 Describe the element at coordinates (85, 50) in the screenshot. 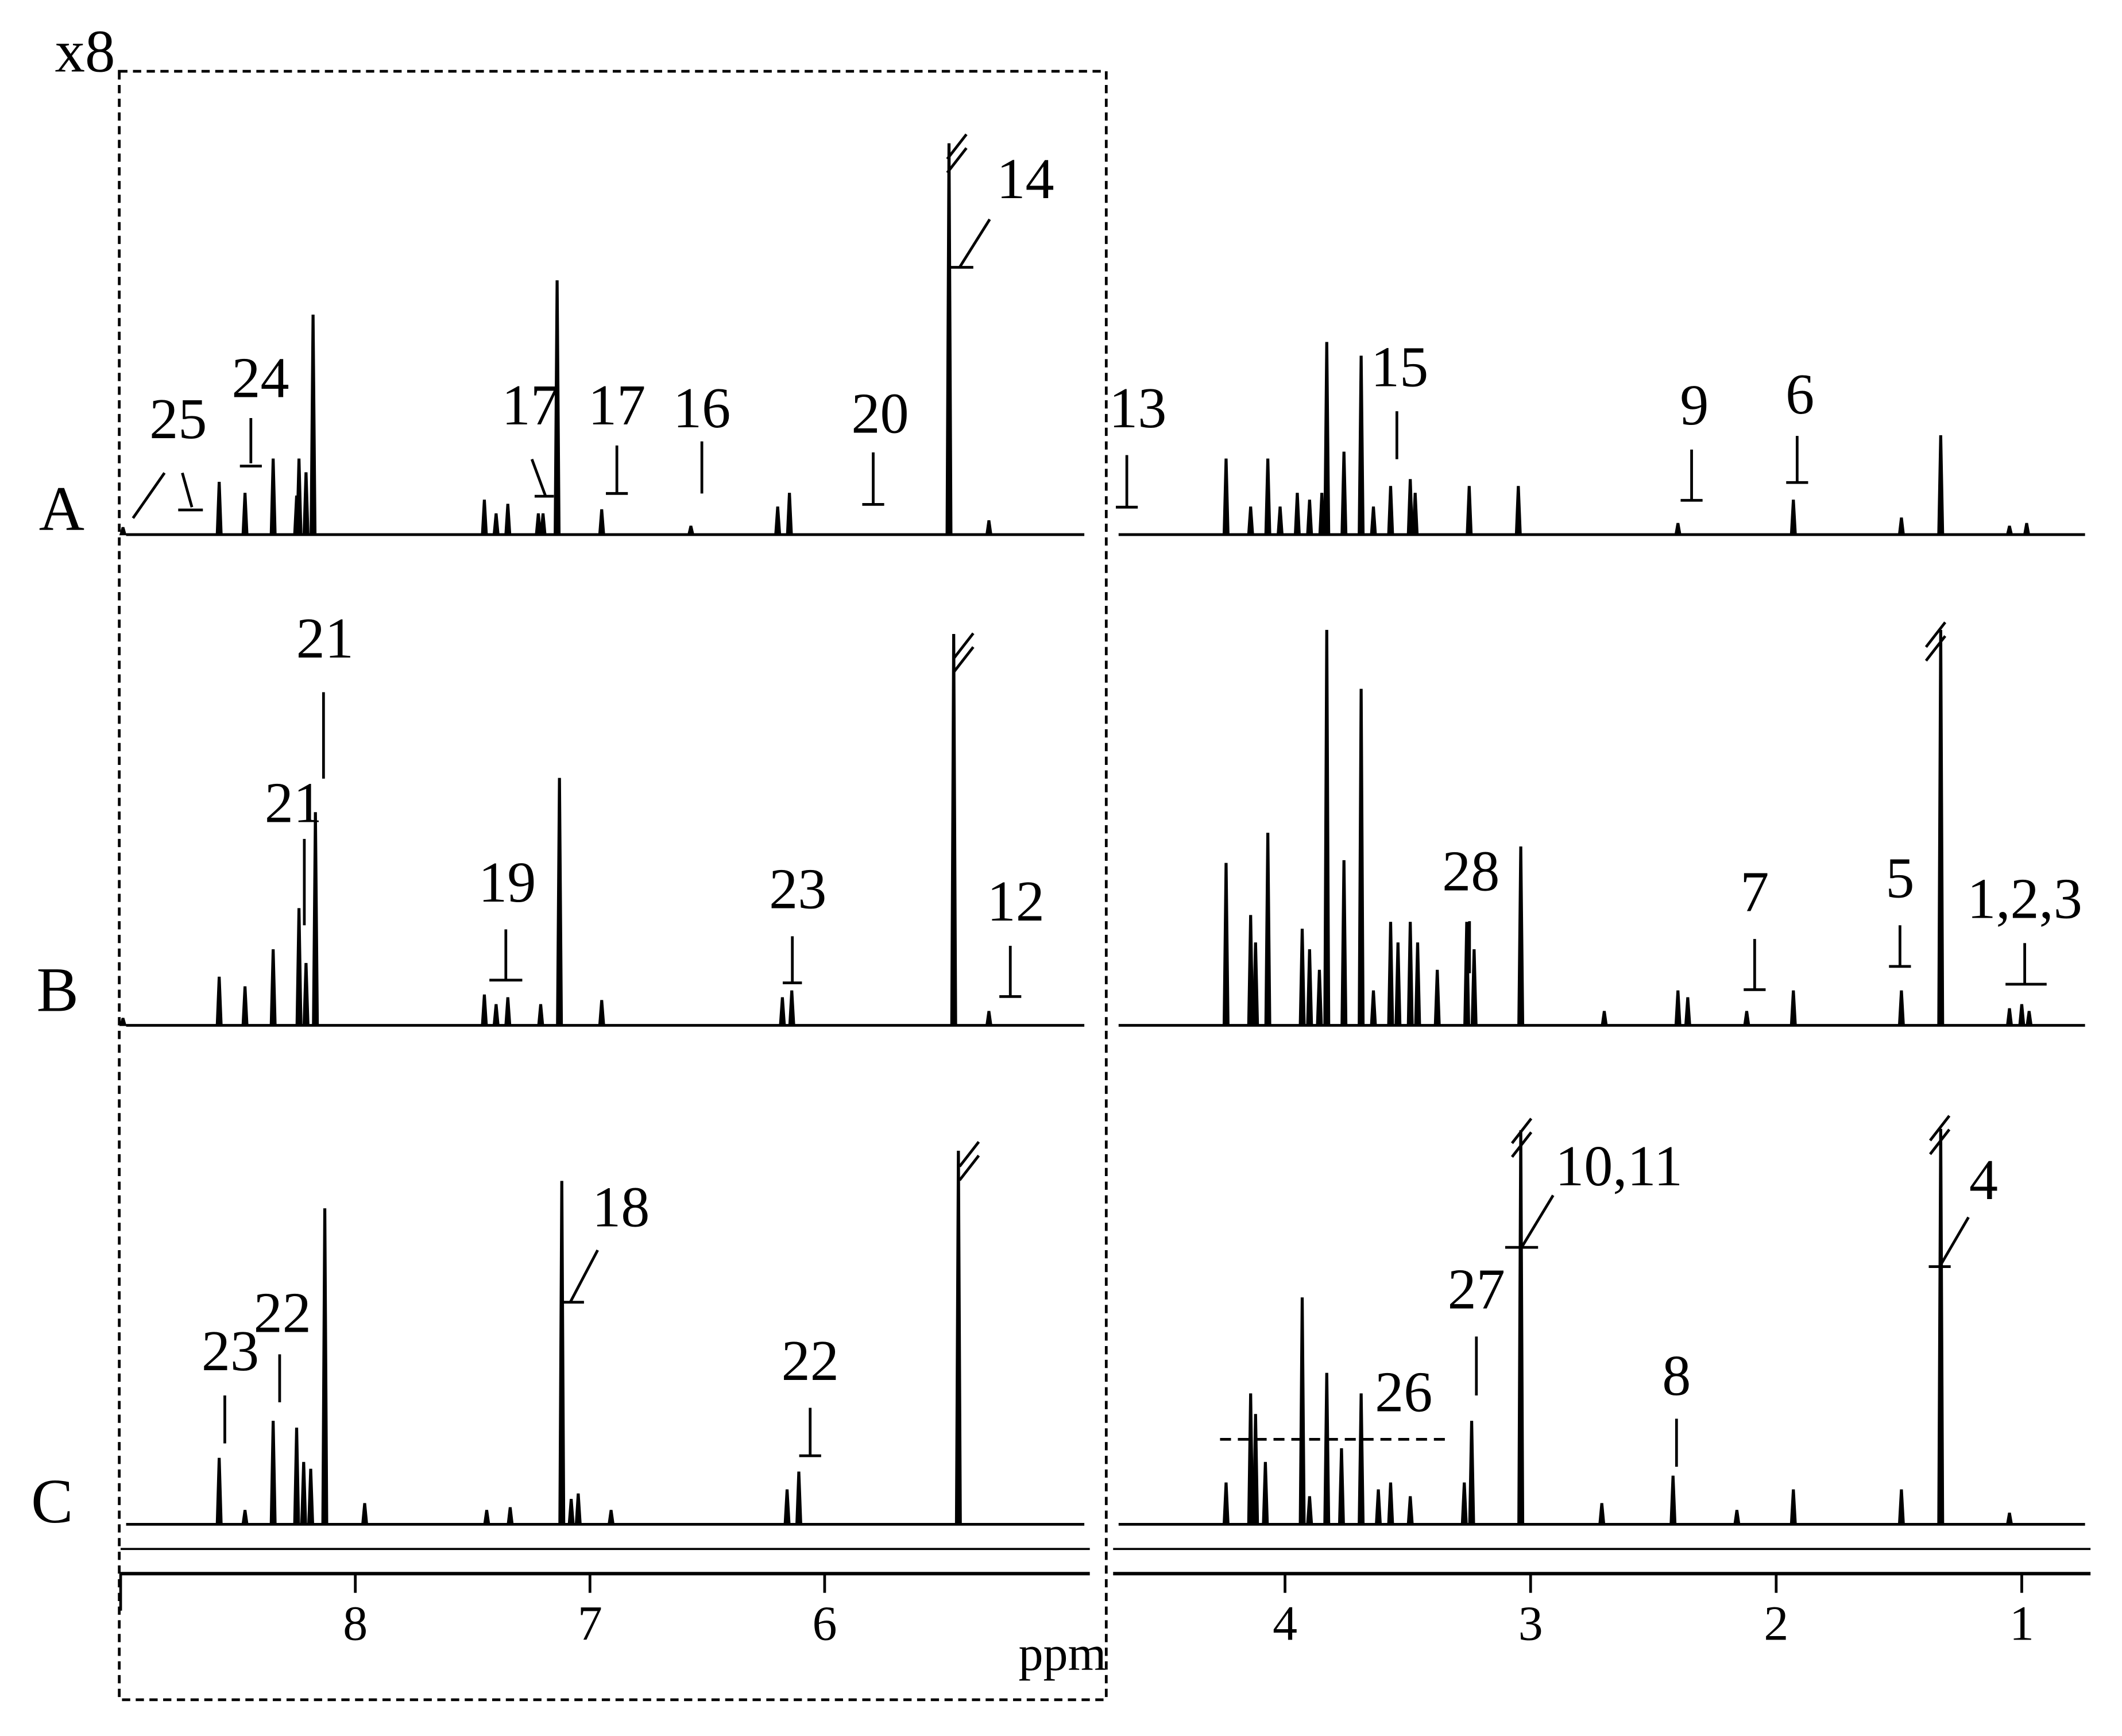

I see `scale-label: x8` at that location.